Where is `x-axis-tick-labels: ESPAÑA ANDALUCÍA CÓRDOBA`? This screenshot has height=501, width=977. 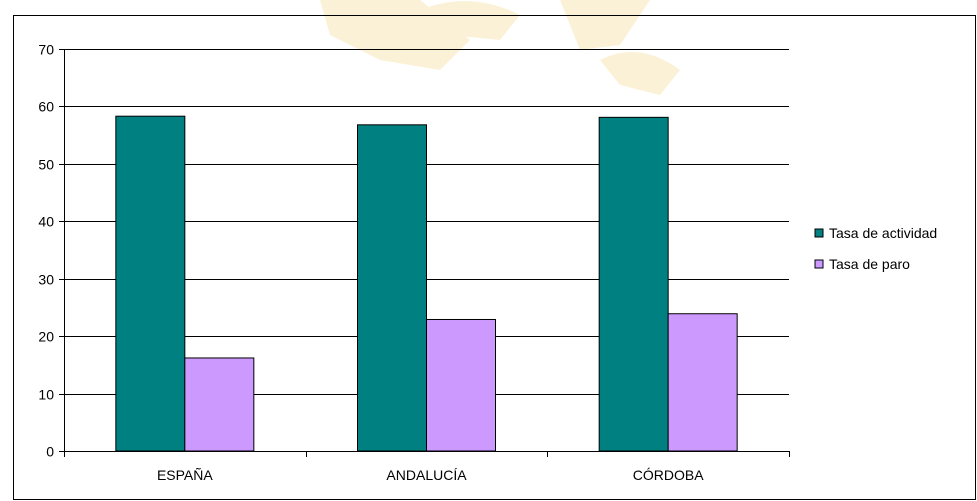 x-axis-tick-labels: ESPAÑA ANDALUCÍA CÓRDOBA is located at coordinates (430, 475).